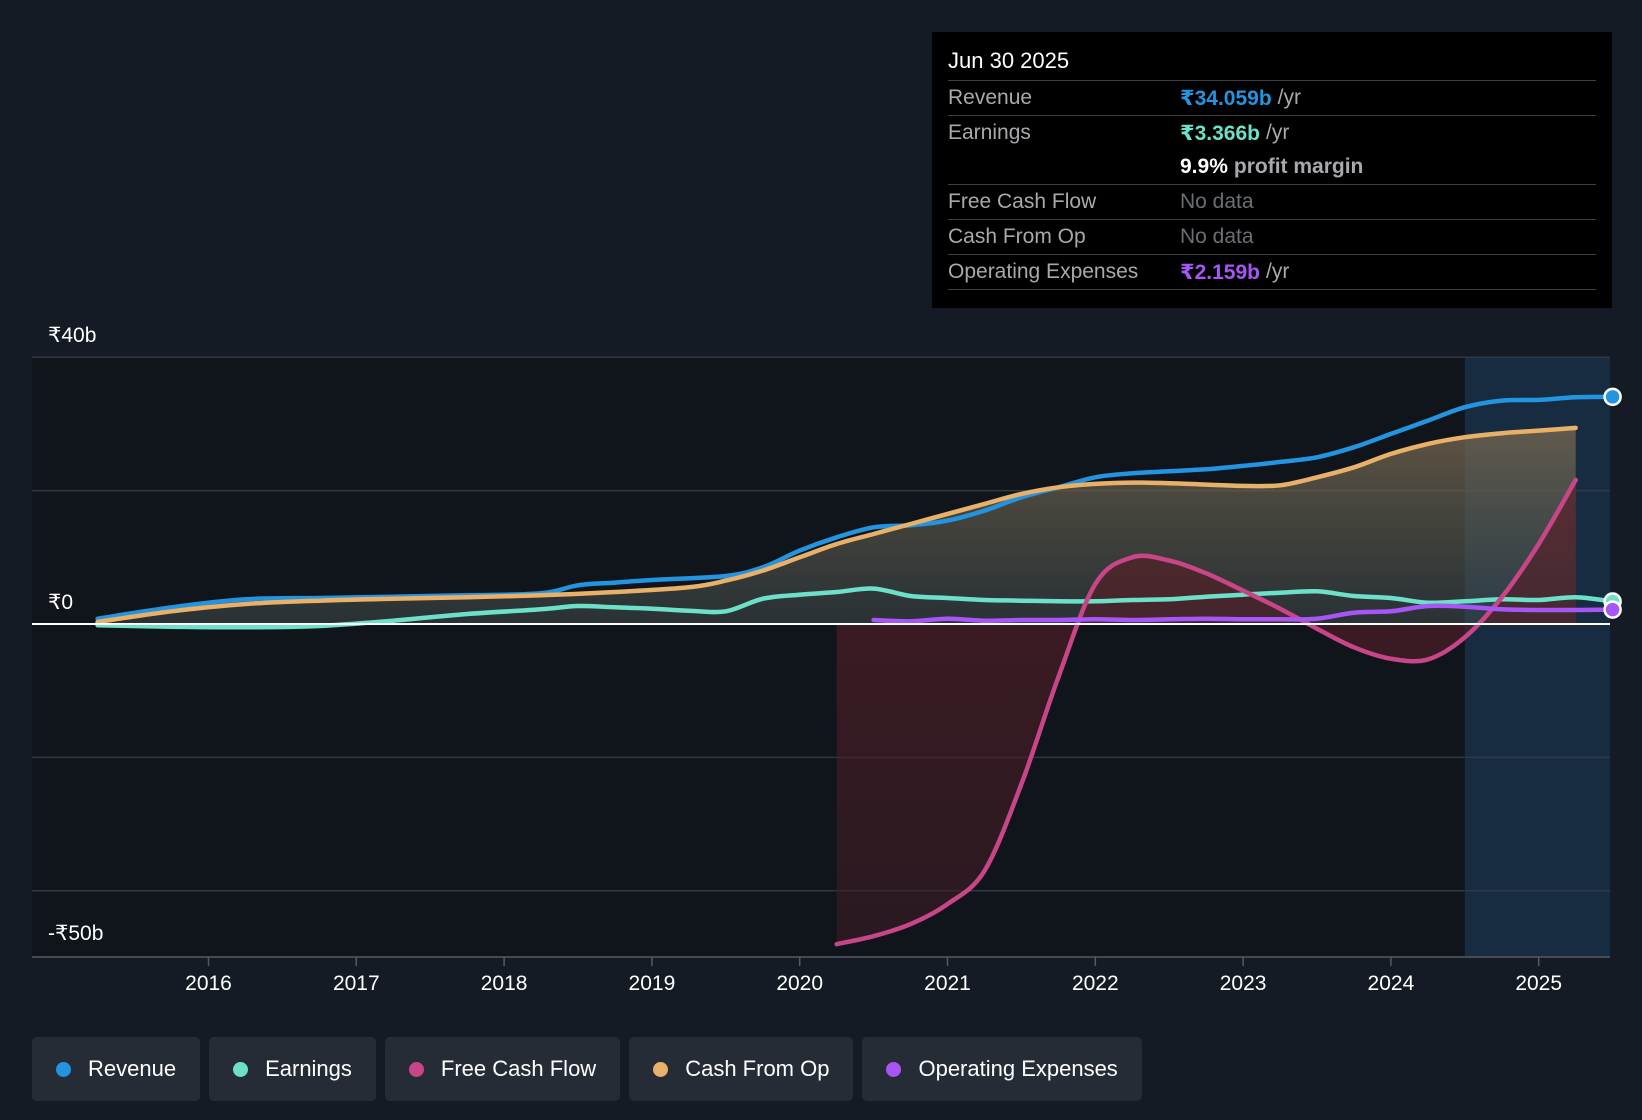  Describe the element at coordinates (1217, 201) in the screenshot. I see `tooltip-fcf-value: No data` at that location.